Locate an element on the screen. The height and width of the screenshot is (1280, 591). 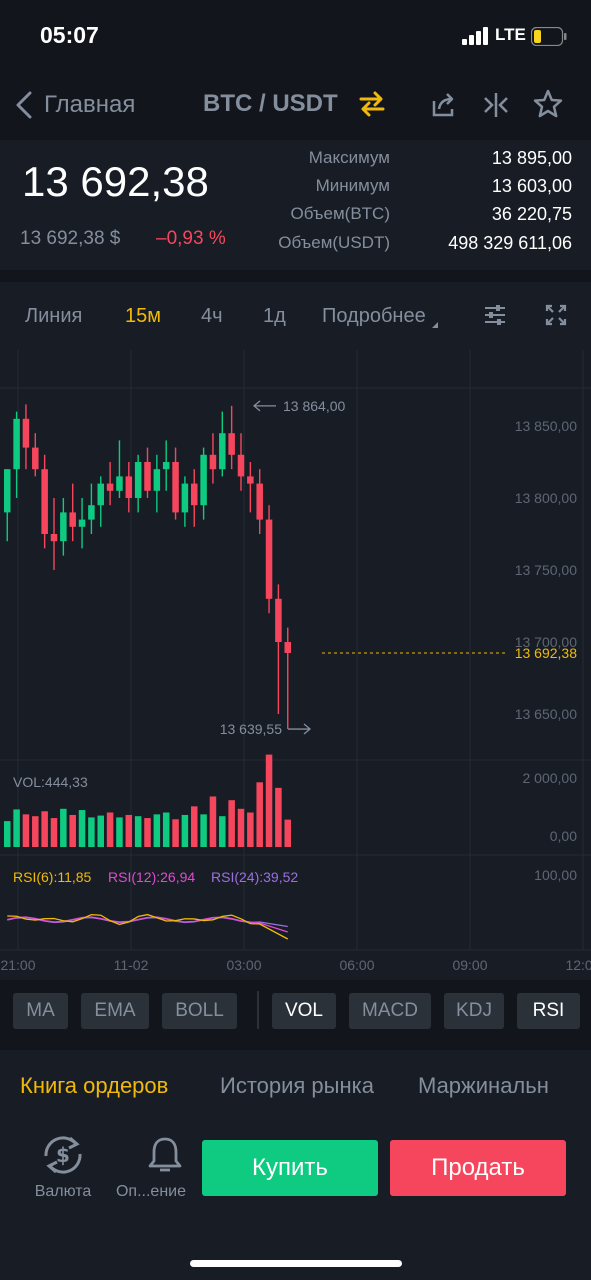
stat-value-volume-usdt: 498 329 611,06 is located at coordinates (510, 243).